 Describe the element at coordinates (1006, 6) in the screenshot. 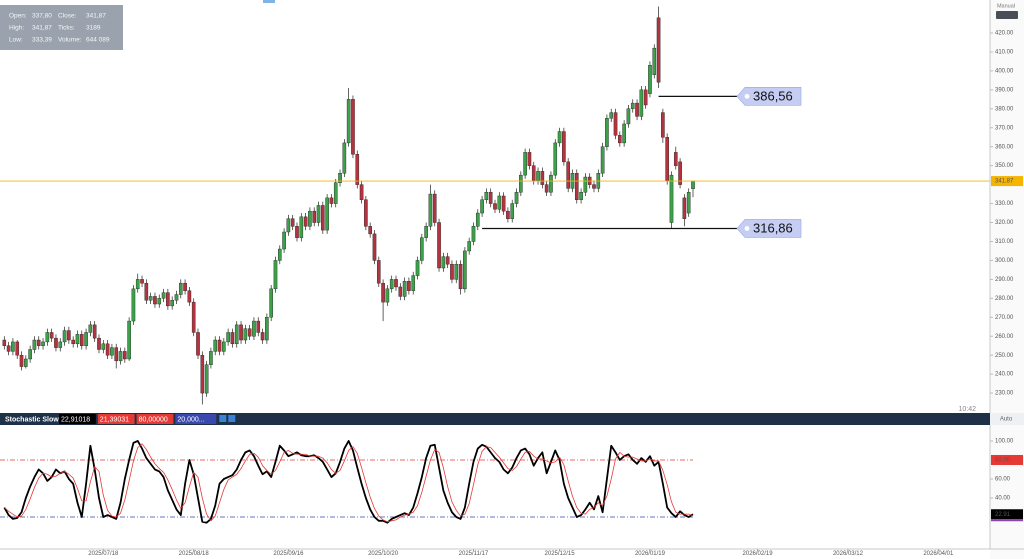

I see `mode-label: Manual` at that location.